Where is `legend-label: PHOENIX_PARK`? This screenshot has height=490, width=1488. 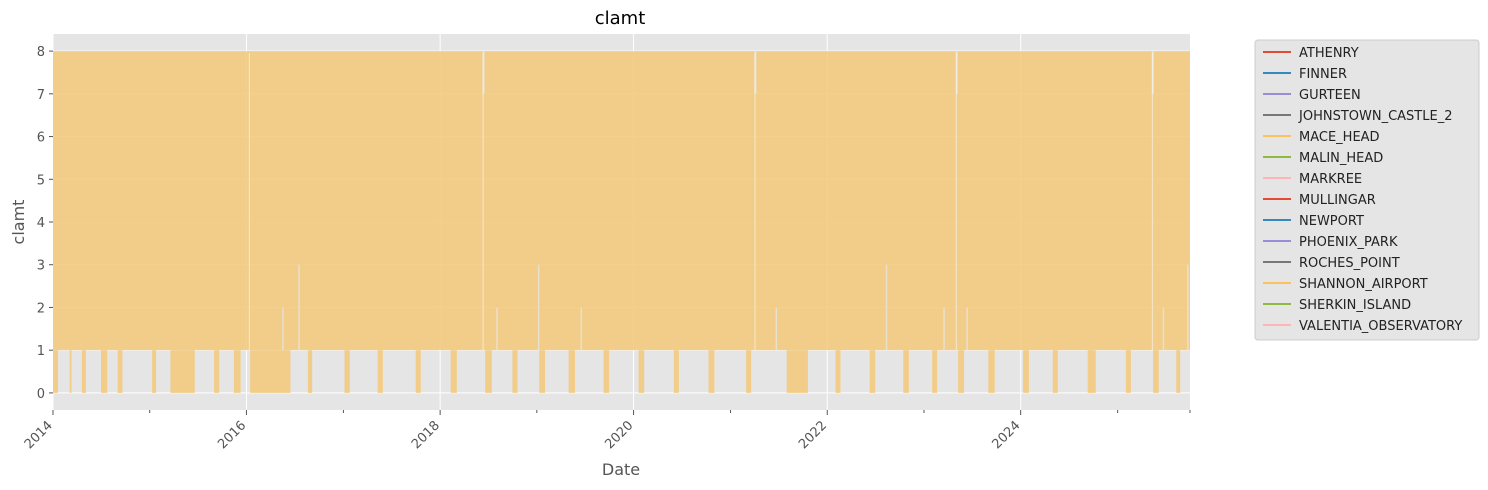 legend-label: PHOENIX_PARK is located at coordinates (1348, 242).